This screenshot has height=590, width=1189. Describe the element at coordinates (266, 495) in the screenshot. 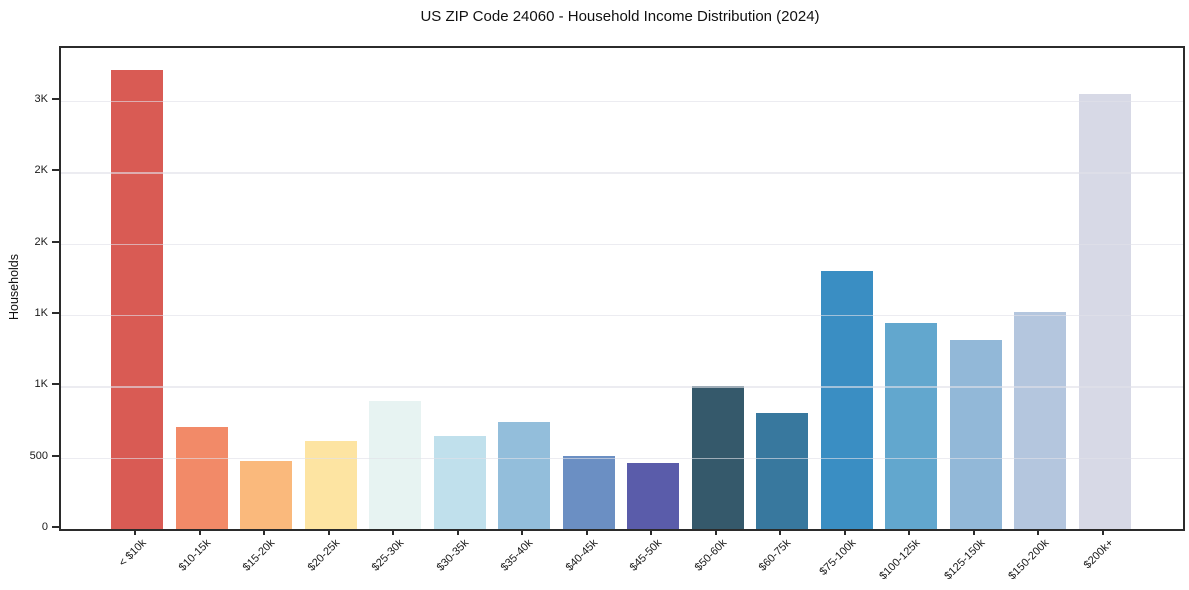

I see `bar-$15-20k` at that location.